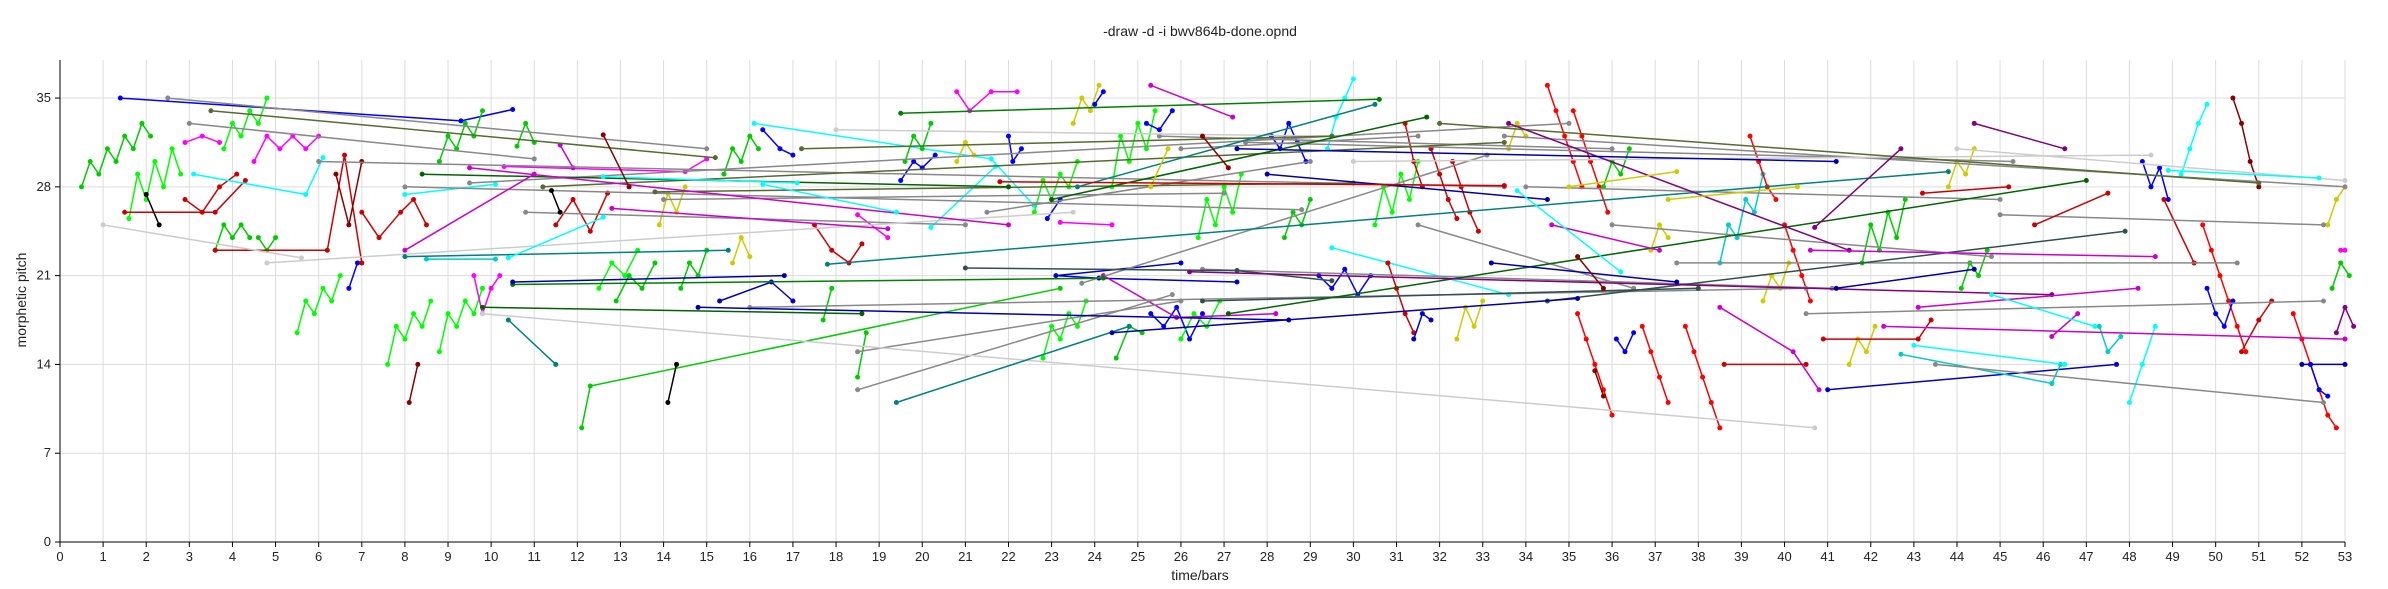  I want to click on x-tick-label: 14, so click(663, 556).